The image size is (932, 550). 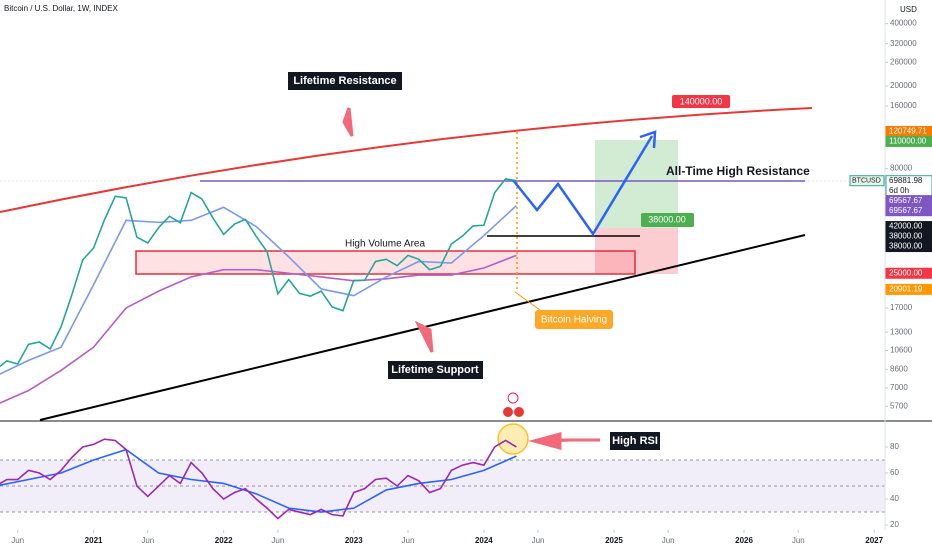 I want to click on y-tick-label: 13000, so click(x=901, y=331).